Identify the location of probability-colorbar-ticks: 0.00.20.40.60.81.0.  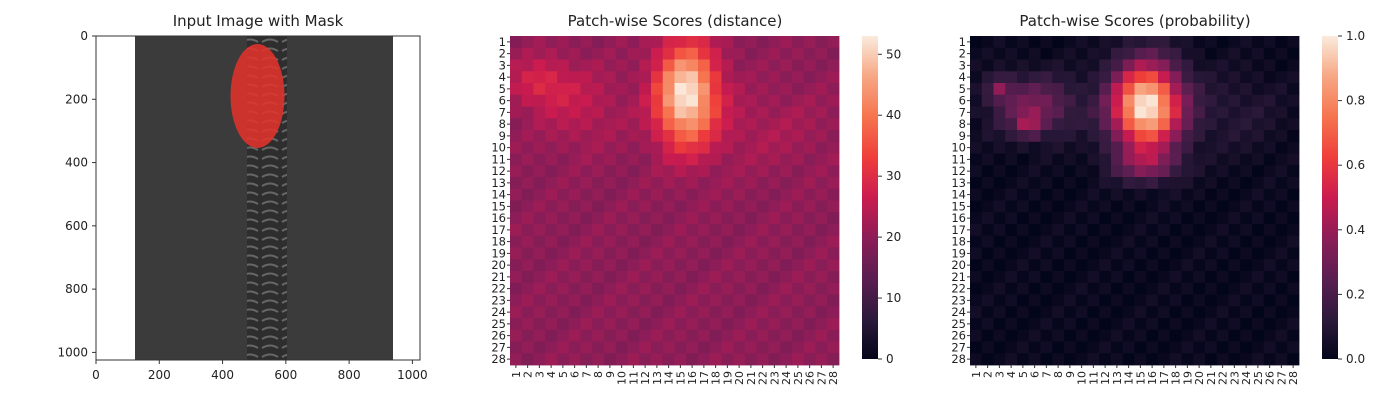
(1351, 197).